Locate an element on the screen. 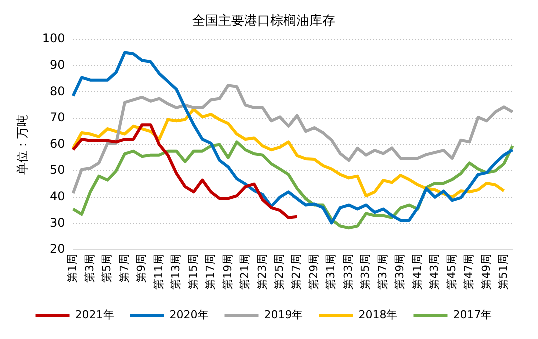  y-tick-label: 70 is located at coordinates (58, 117).